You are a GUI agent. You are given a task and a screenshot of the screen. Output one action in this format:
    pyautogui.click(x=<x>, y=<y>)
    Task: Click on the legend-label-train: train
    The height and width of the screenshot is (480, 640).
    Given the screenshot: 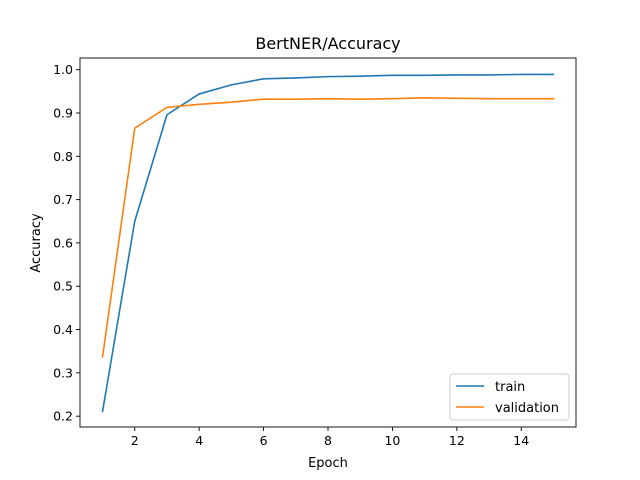 What is the action you would take?
    pyautogui.click(x=510, y=387)
    